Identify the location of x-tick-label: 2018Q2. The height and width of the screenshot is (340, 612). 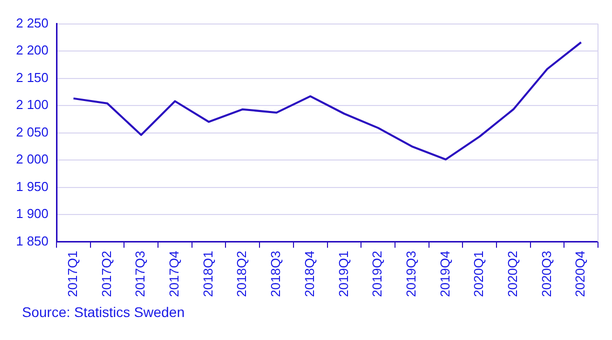
(242, 274).